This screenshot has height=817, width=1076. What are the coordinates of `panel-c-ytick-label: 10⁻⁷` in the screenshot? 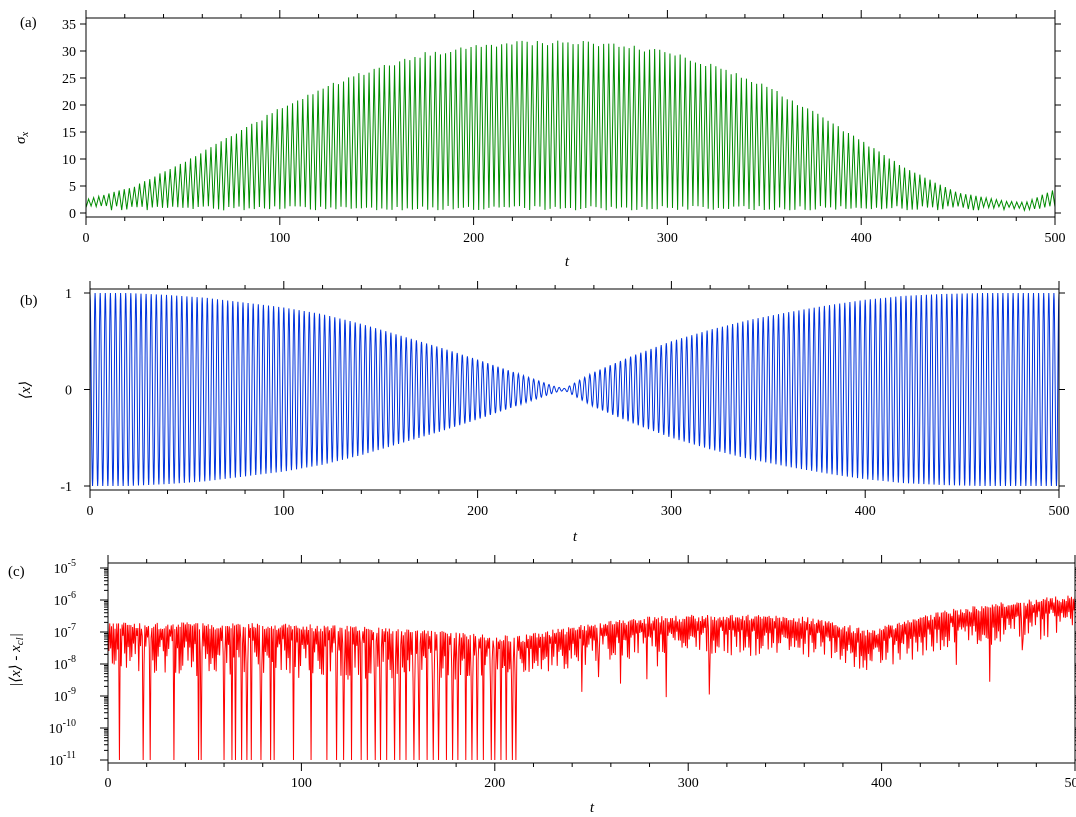 It's located at (65, 631).